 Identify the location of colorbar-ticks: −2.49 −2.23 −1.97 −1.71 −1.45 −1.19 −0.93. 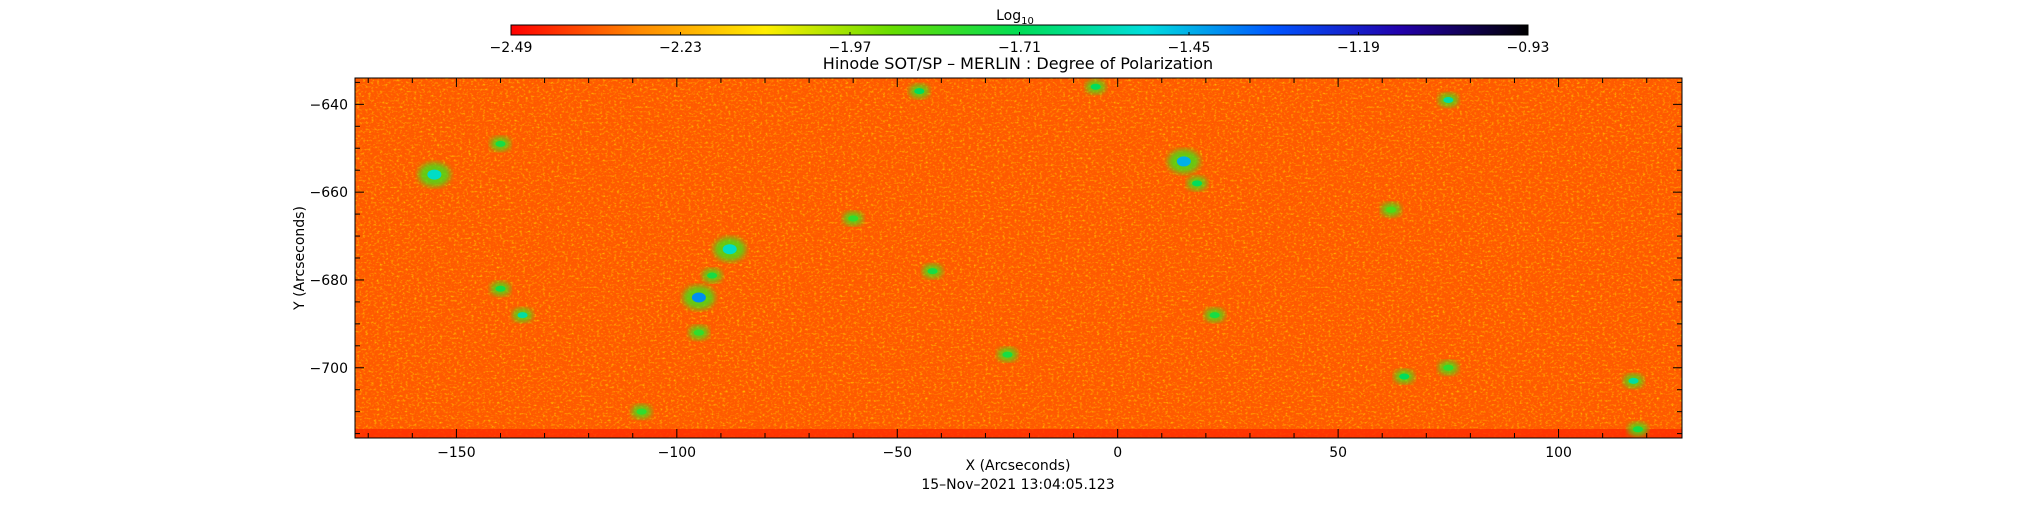
(1020, 44).